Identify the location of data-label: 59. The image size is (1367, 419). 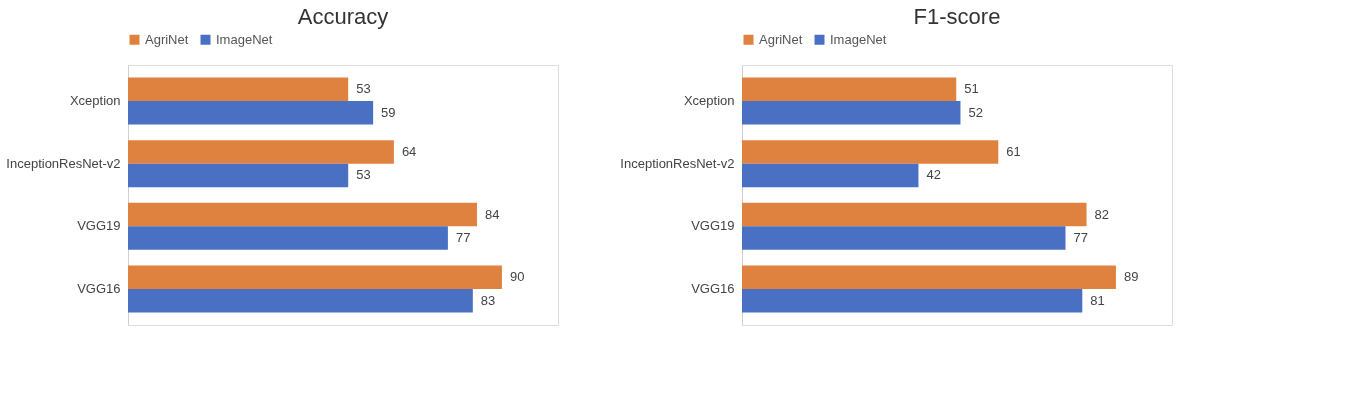
(388, 112).